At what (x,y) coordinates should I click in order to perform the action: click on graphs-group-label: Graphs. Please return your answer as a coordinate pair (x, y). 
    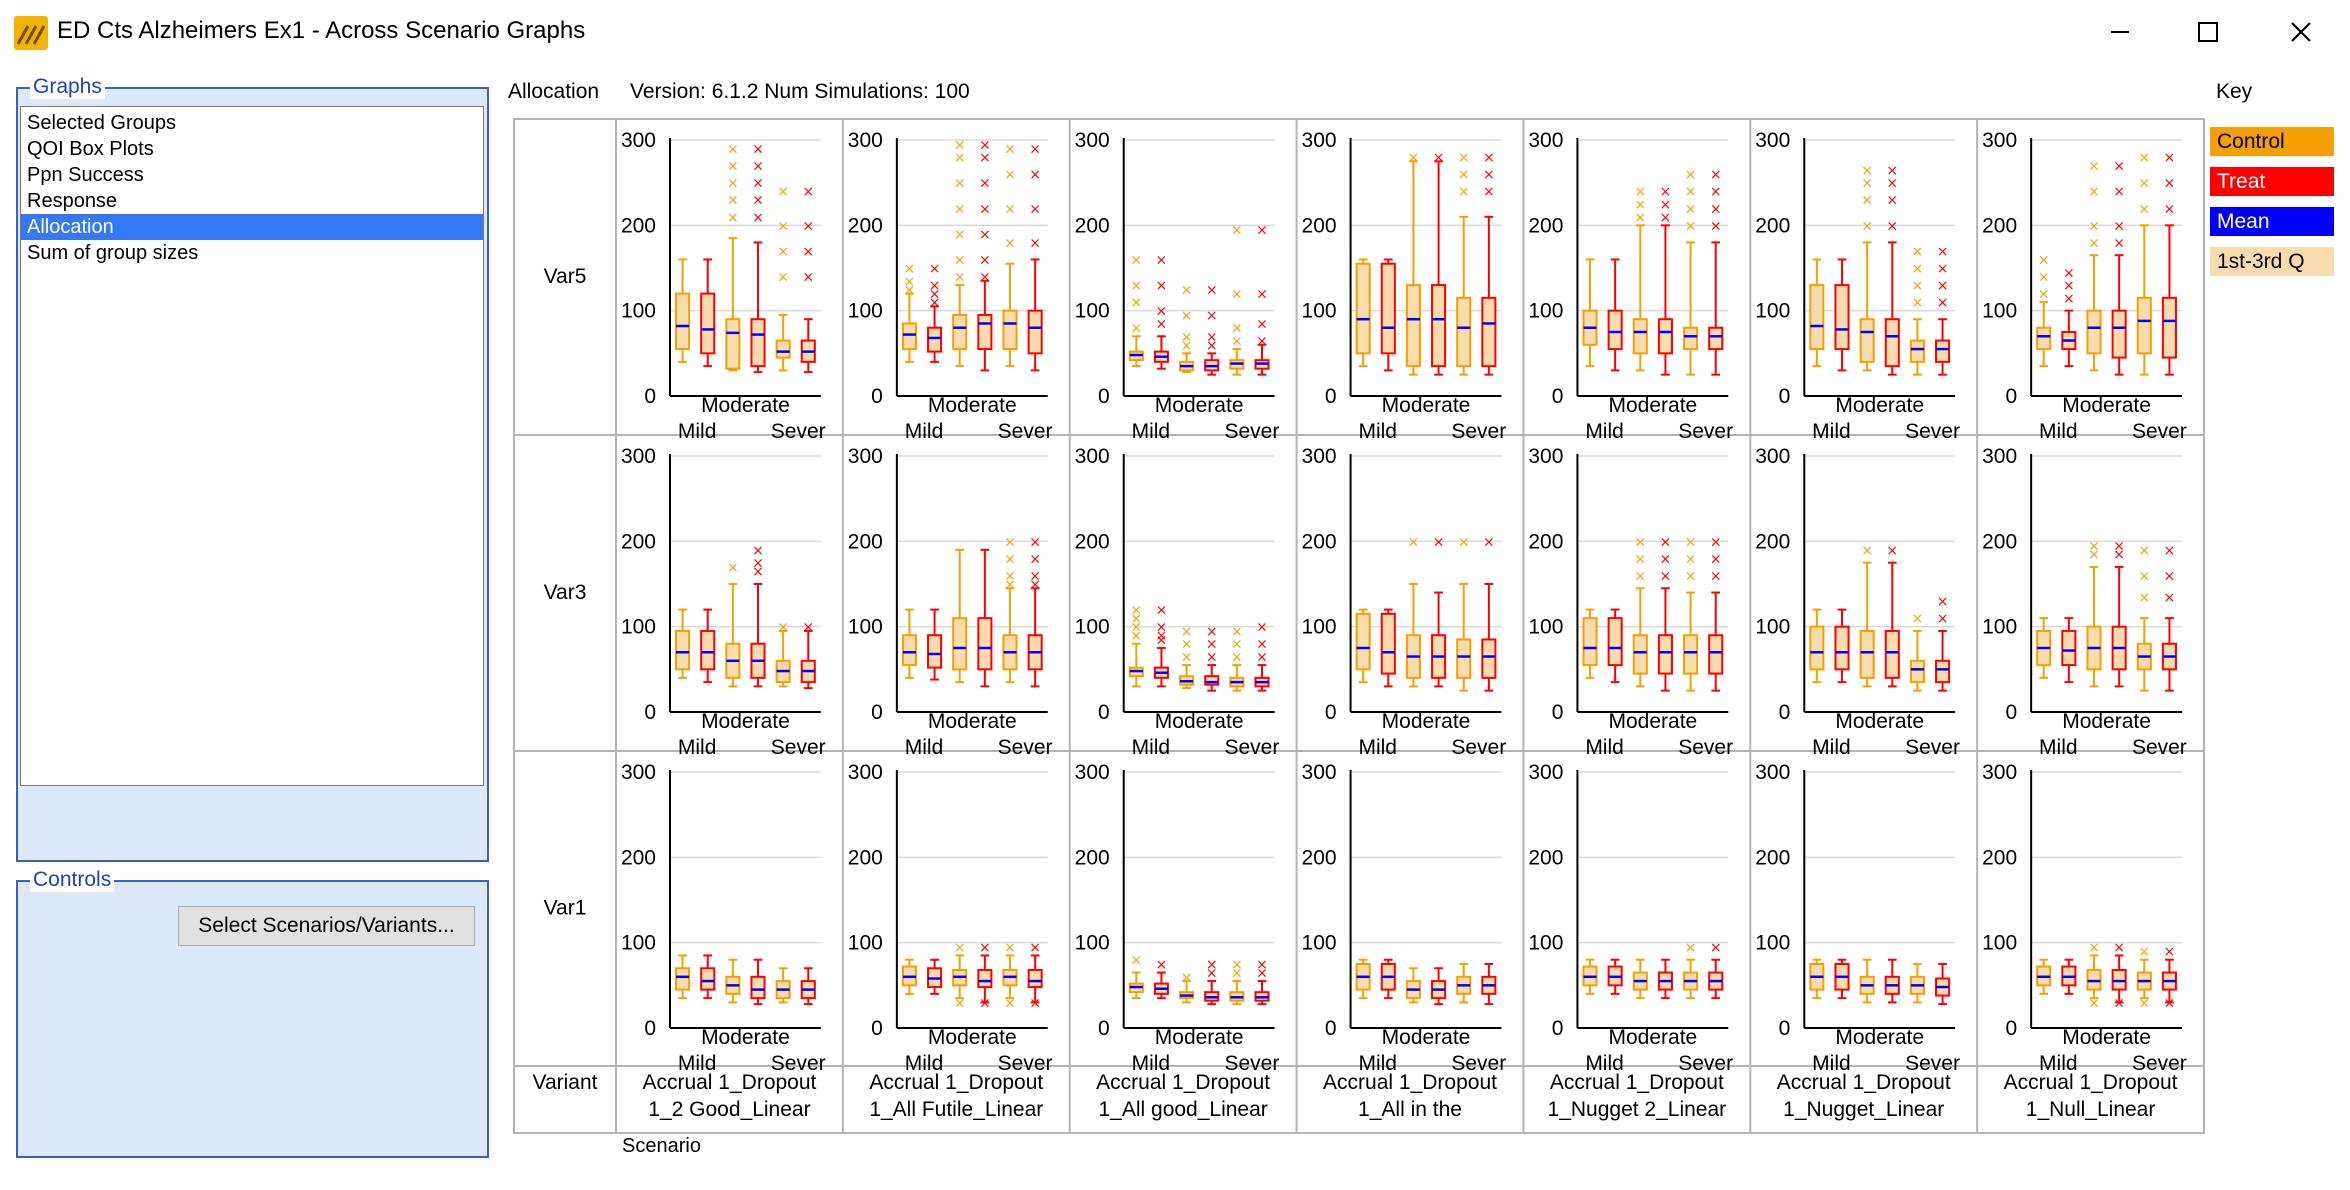
    Looking at the image, I should click on (67, 87).